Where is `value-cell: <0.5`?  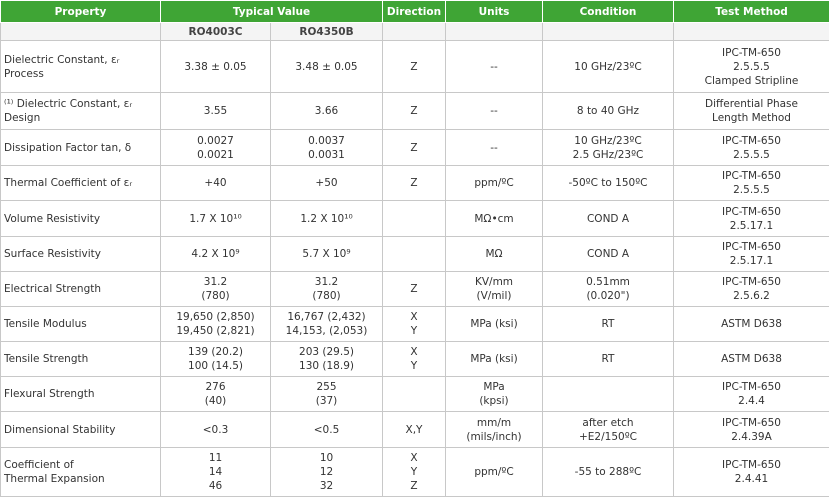 value-cell: <0.5 is located at coordinates (327, 430).